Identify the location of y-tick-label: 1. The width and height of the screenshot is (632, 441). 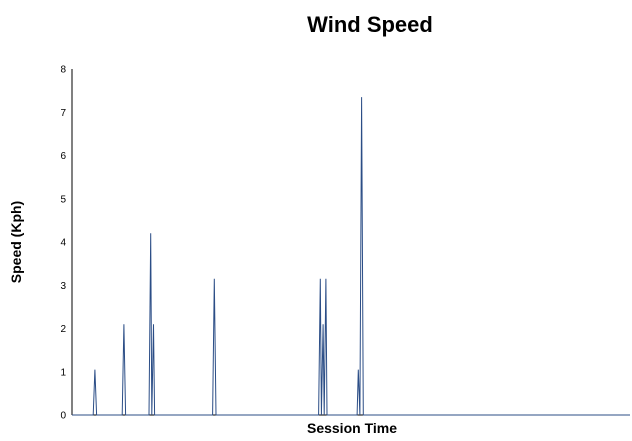
(63, 372).